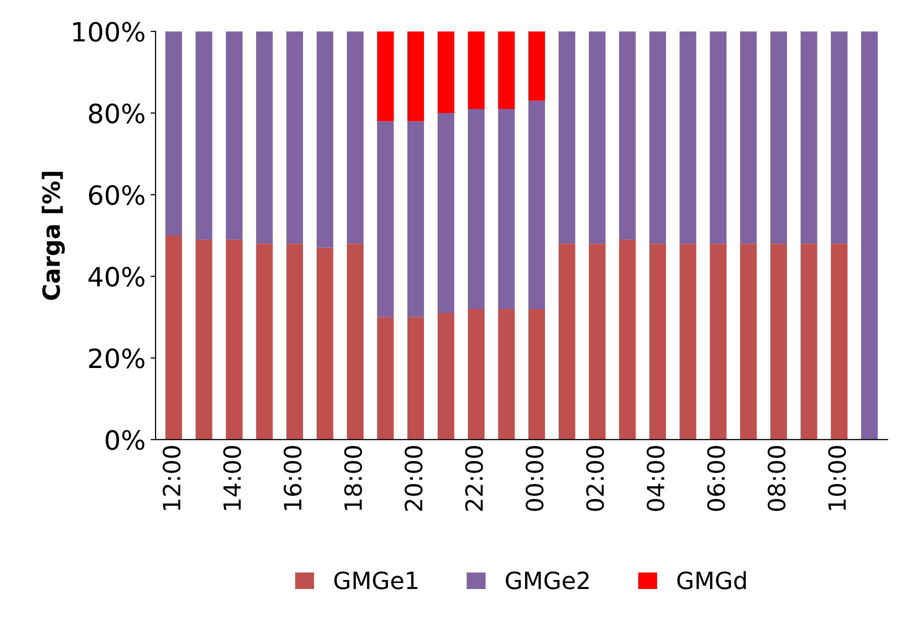 This screenshot has width=915, height=628. What do you see at coordinates (837, 478) in the screenshot?
I see `x-tick-label: 10:00` at bounding box center [837, 478].